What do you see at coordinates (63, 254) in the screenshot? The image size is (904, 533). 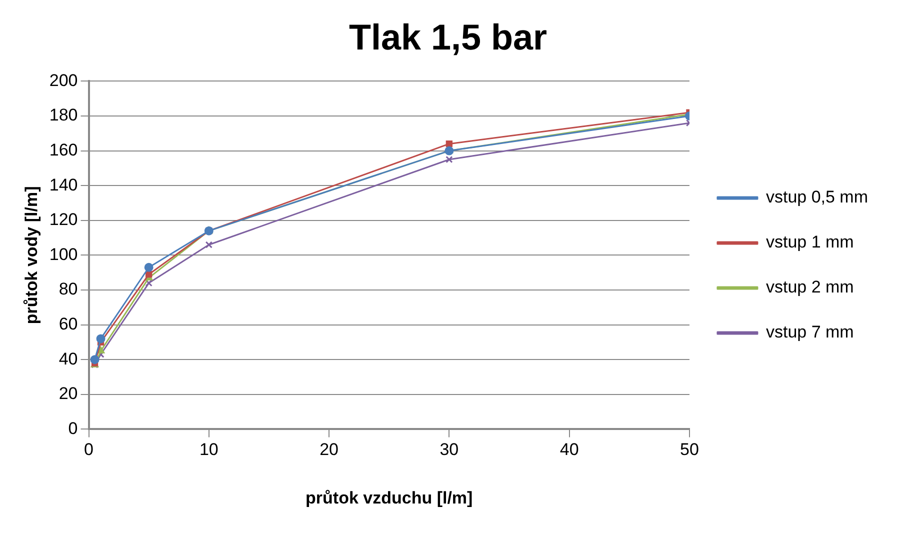 I see `y-tick-label: 100` at bounding box center [63, 254].